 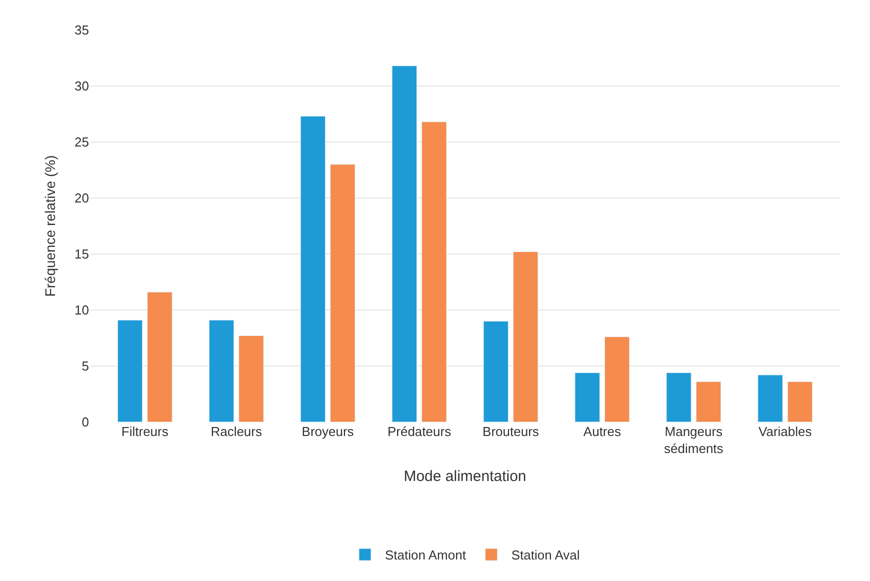 What do you see at coordinates (81, 142) in the screenshot?
I see `y-tick-label: 25` at bounding box center [81, 142].